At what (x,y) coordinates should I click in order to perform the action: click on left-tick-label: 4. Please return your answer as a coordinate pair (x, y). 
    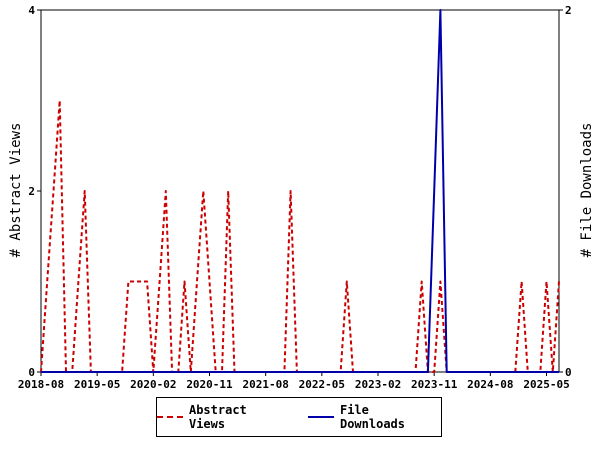
    Looking at the image, I should click on (31, 10).